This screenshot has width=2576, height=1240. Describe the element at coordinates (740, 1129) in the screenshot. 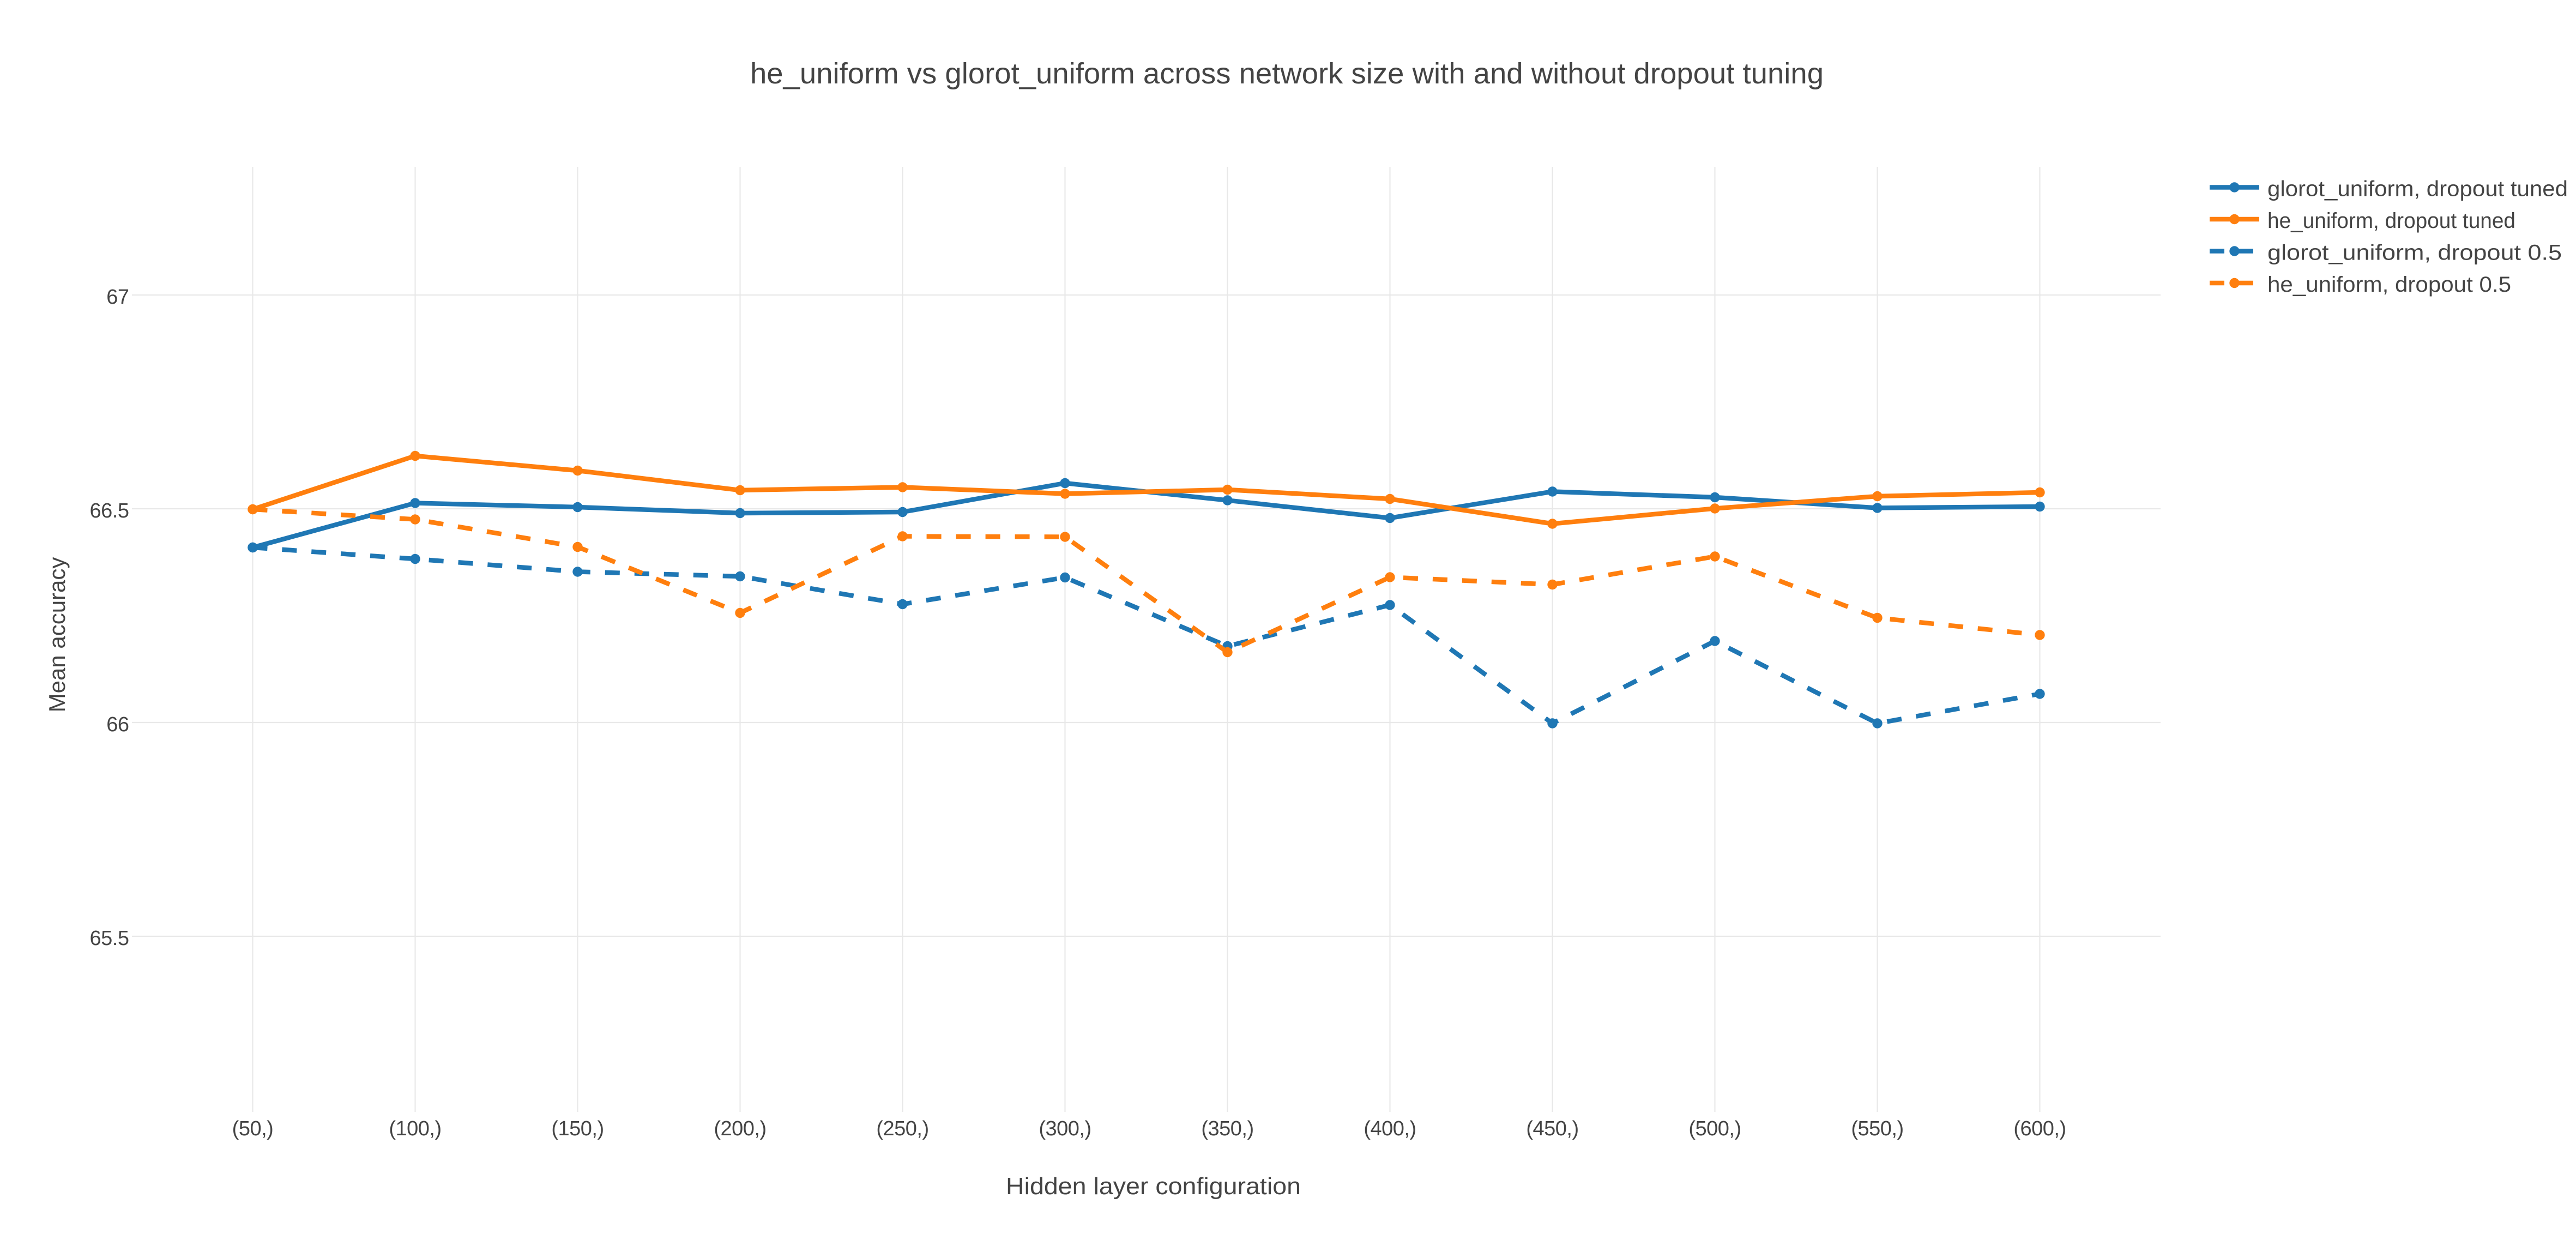

I see `svg-text: (200,)` at that location.